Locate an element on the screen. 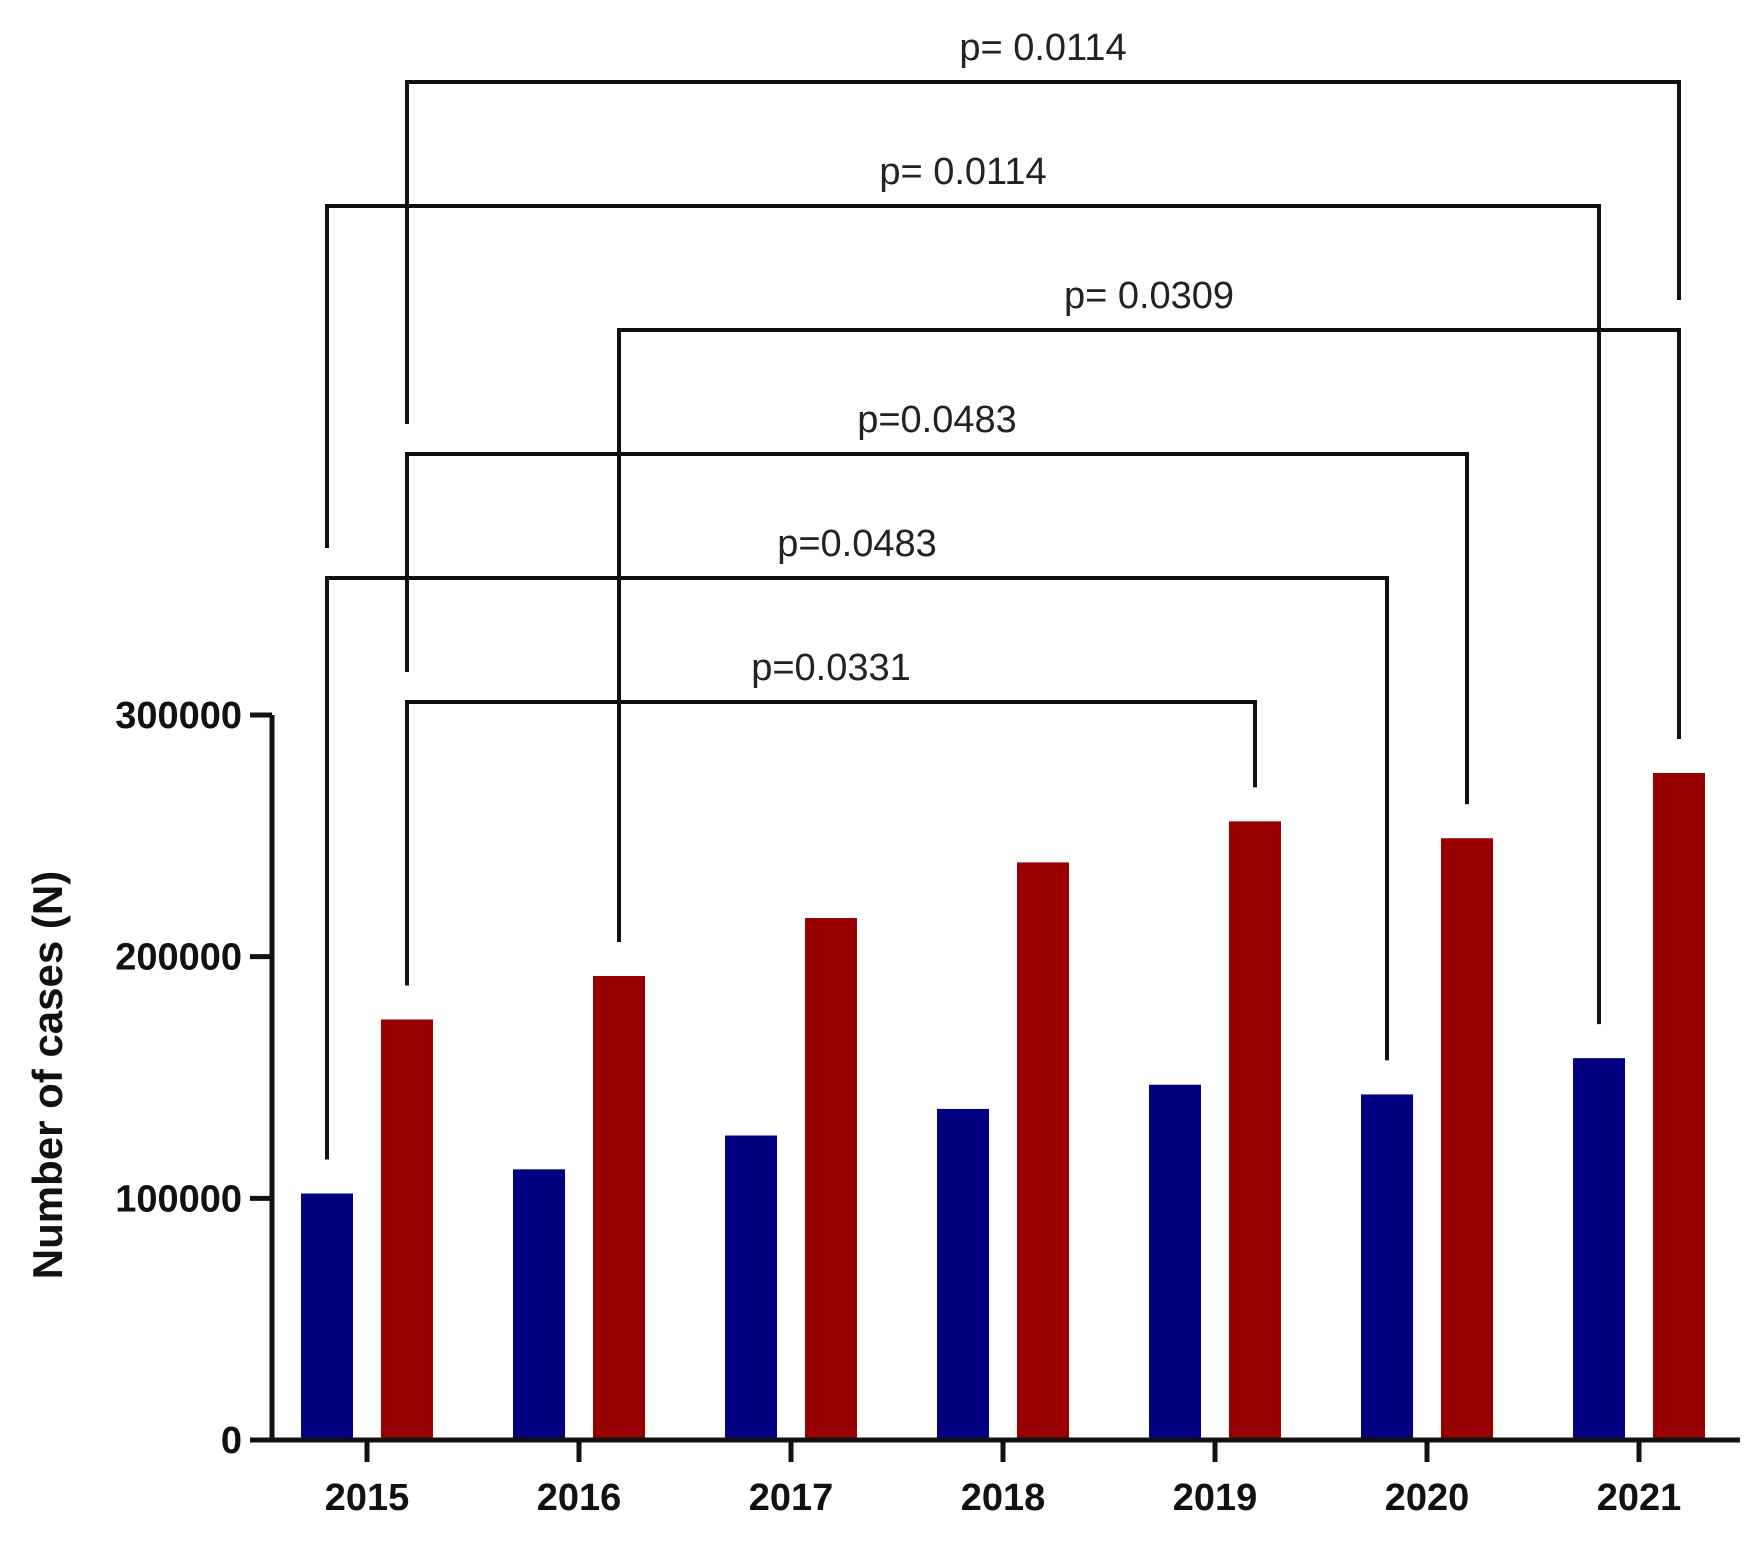  x-tick-label: 2016 is located at coordinates (579, 1498).